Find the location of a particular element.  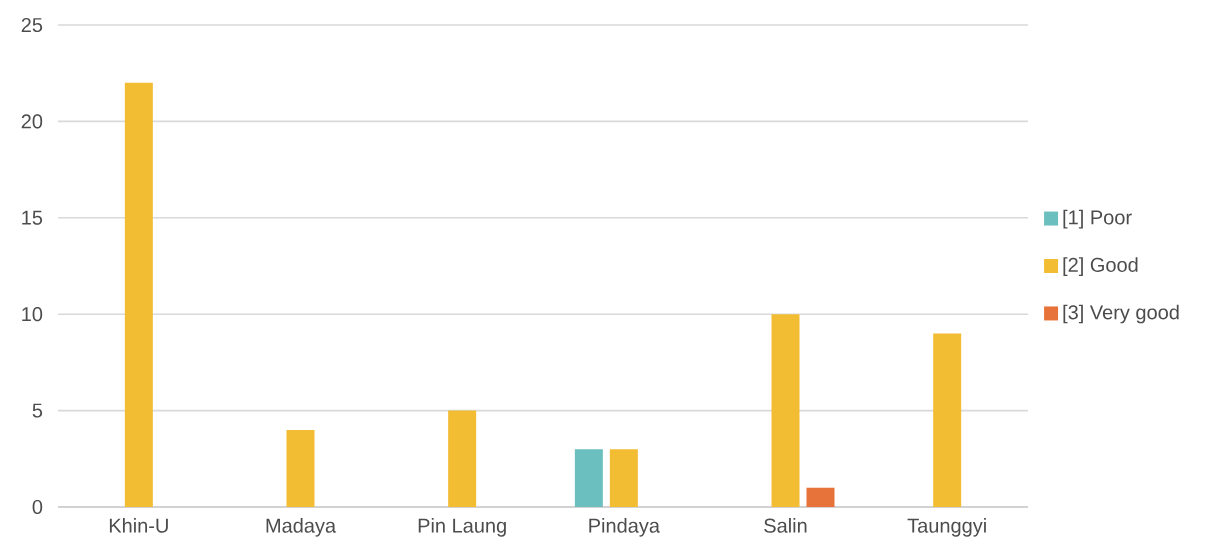

legend-label: [3] Very good is located at coordinates (1121, 314).